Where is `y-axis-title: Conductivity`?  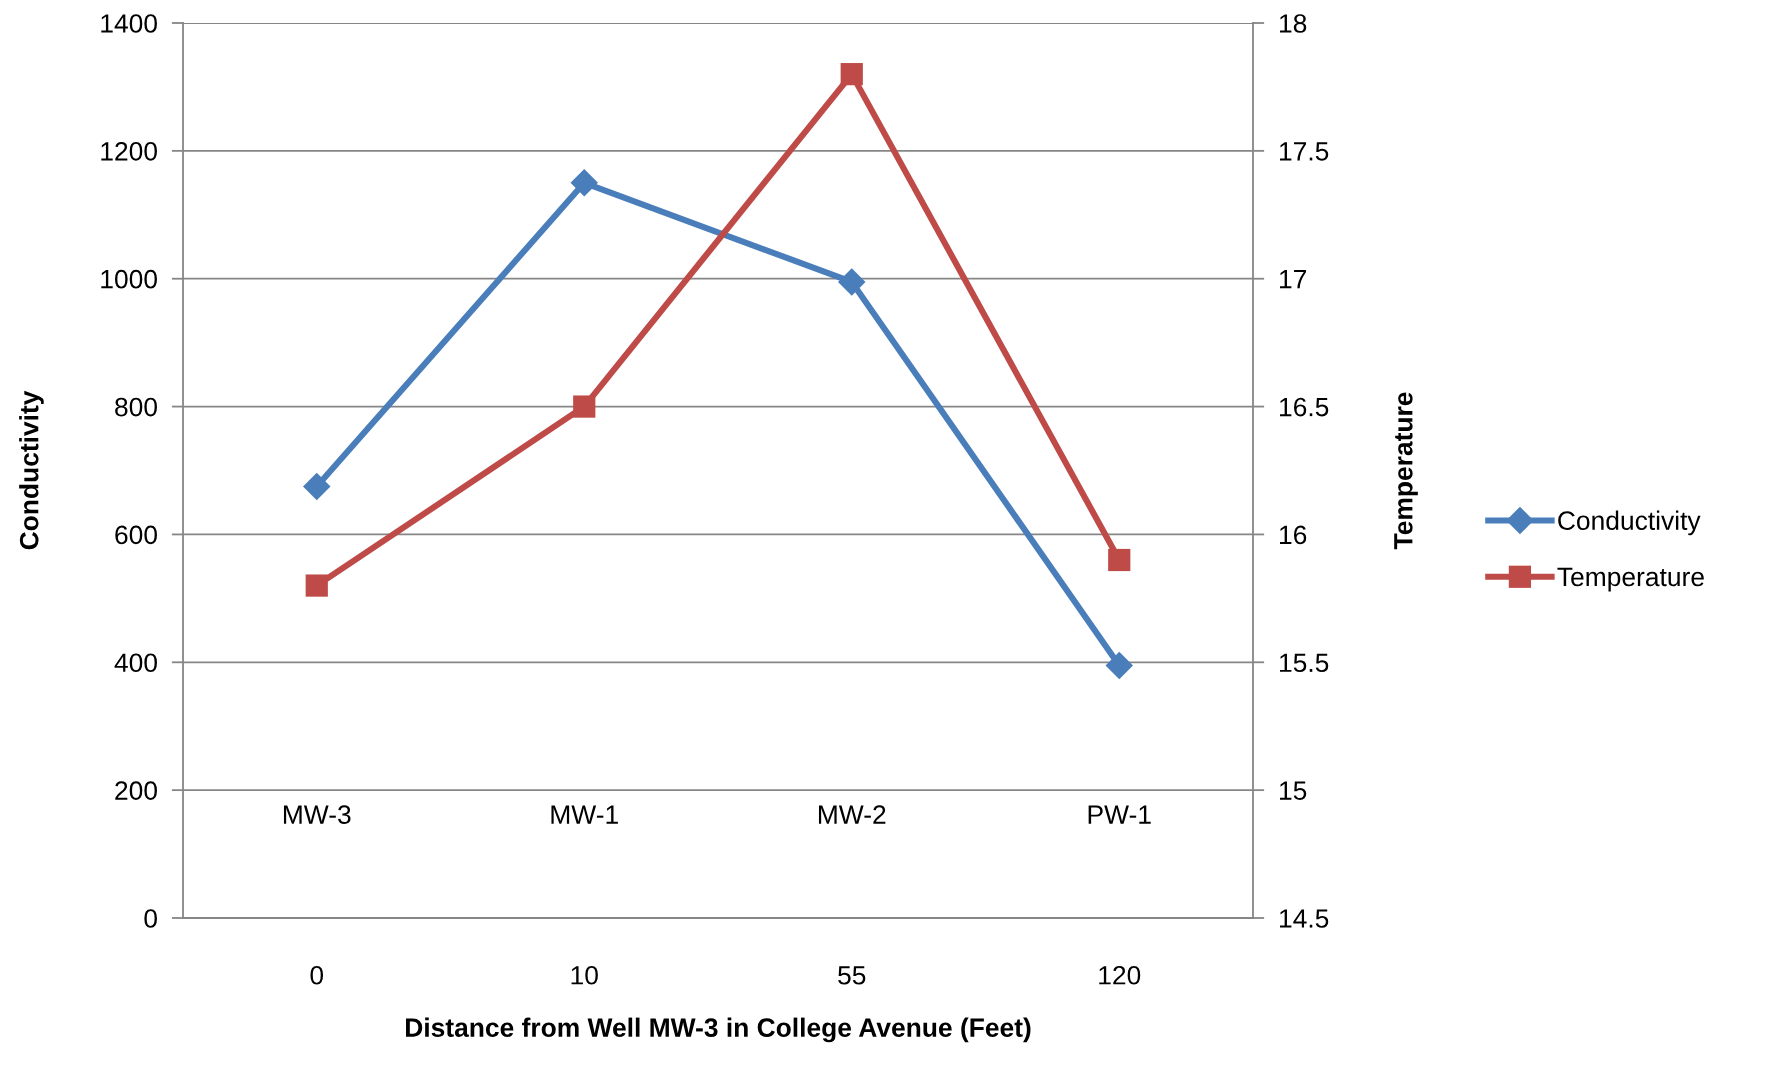
y-axis-title: Conductivity is located at coordinates (31, 470).